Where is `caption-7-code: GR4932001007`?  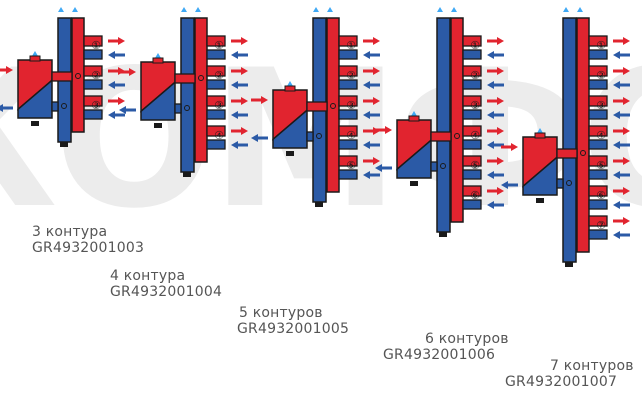
caption-7-code: GR4932001007 is located at coordinates (561, 382).